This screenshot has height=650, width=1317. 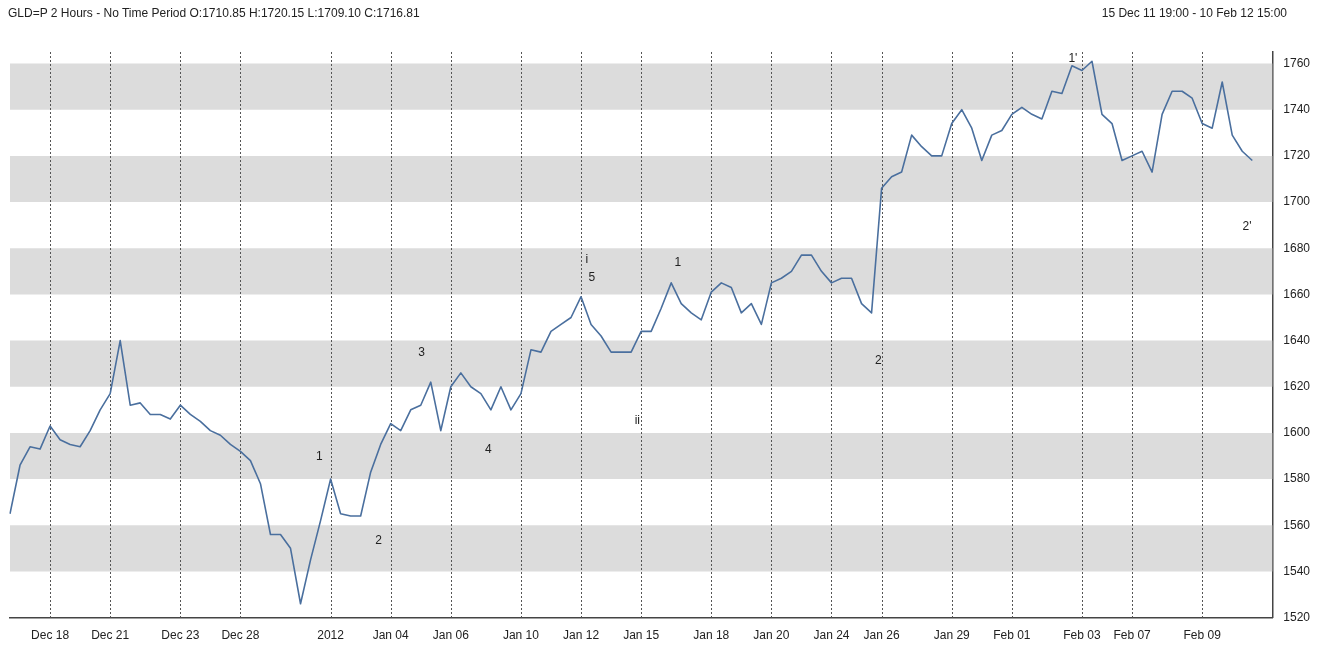 I want to click on annotation: i, so click(x=587, y=258).